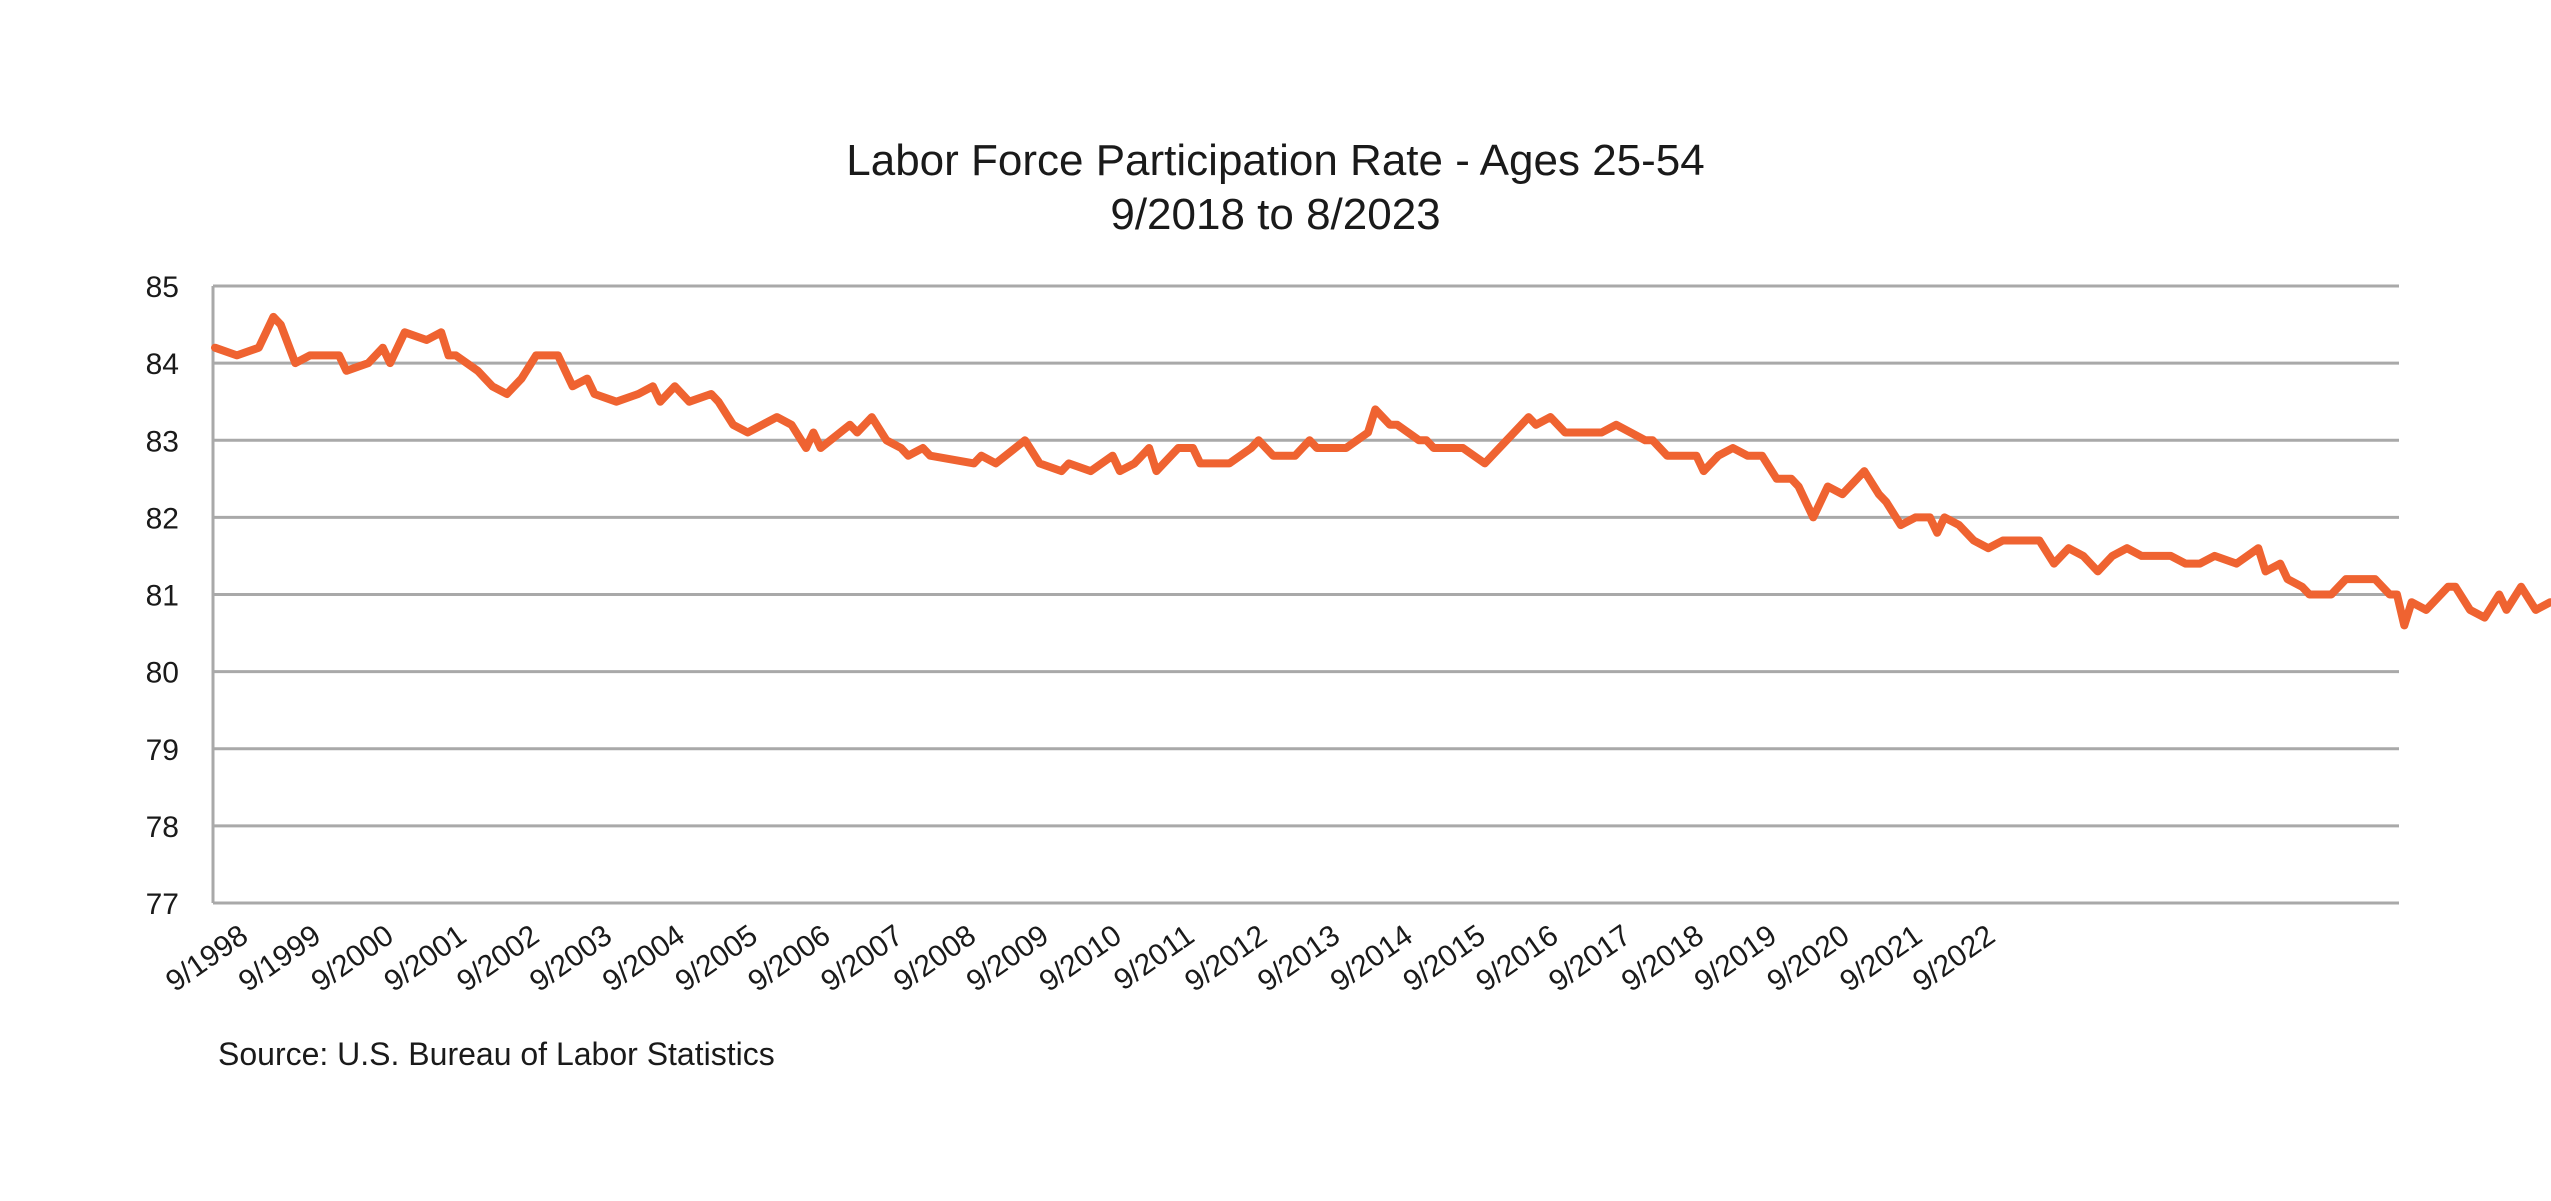 This screenshot has height=1201, width=2551. Describe the element at coordinates (353, 959) in the screenshot. I see `x-tick-label: 9/2000` at that location.